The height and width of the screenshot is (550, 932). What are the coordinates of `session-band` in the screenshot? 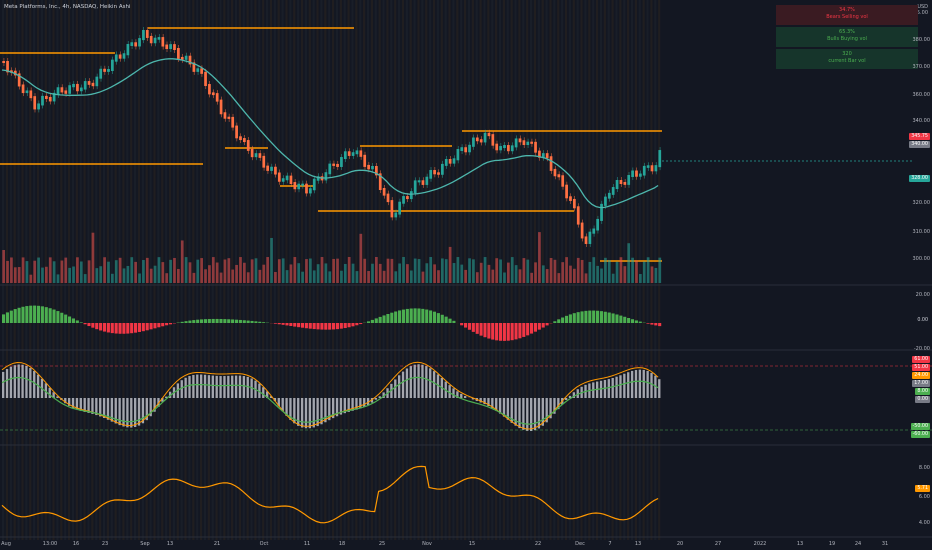 It's located at (639, 270).